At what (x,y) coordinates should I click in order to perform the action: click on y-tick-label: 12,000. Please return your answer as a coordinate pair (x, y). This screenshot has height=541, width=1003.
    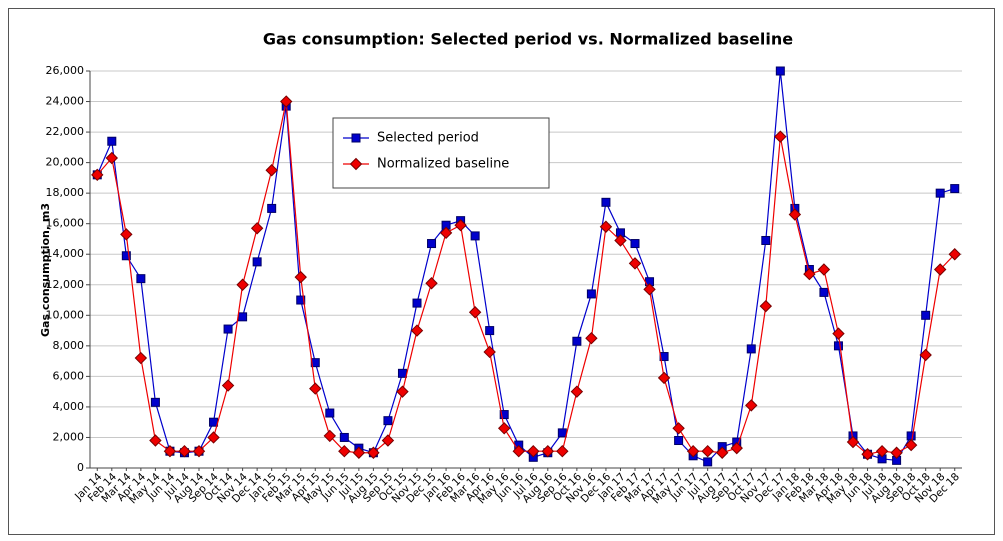
    Looking at the image, I should click on (65, 284).